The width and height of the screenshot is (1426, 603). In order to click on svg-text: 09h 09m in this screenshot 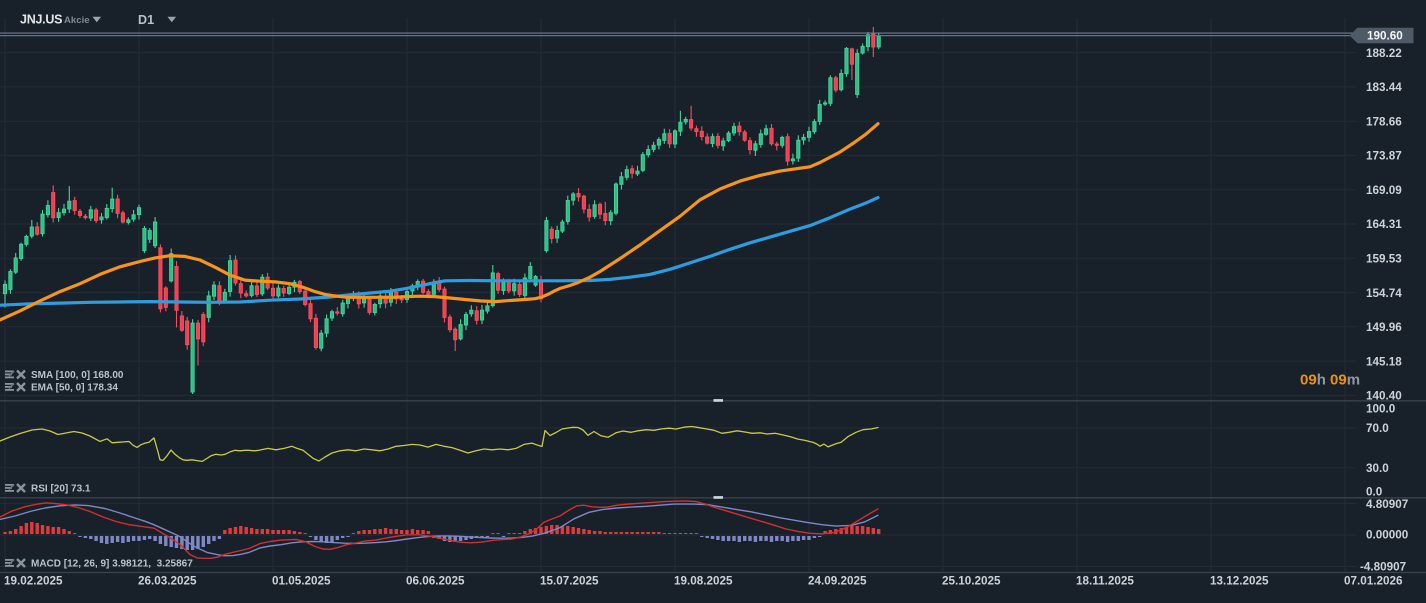, I will do `click(1330, 380)`.